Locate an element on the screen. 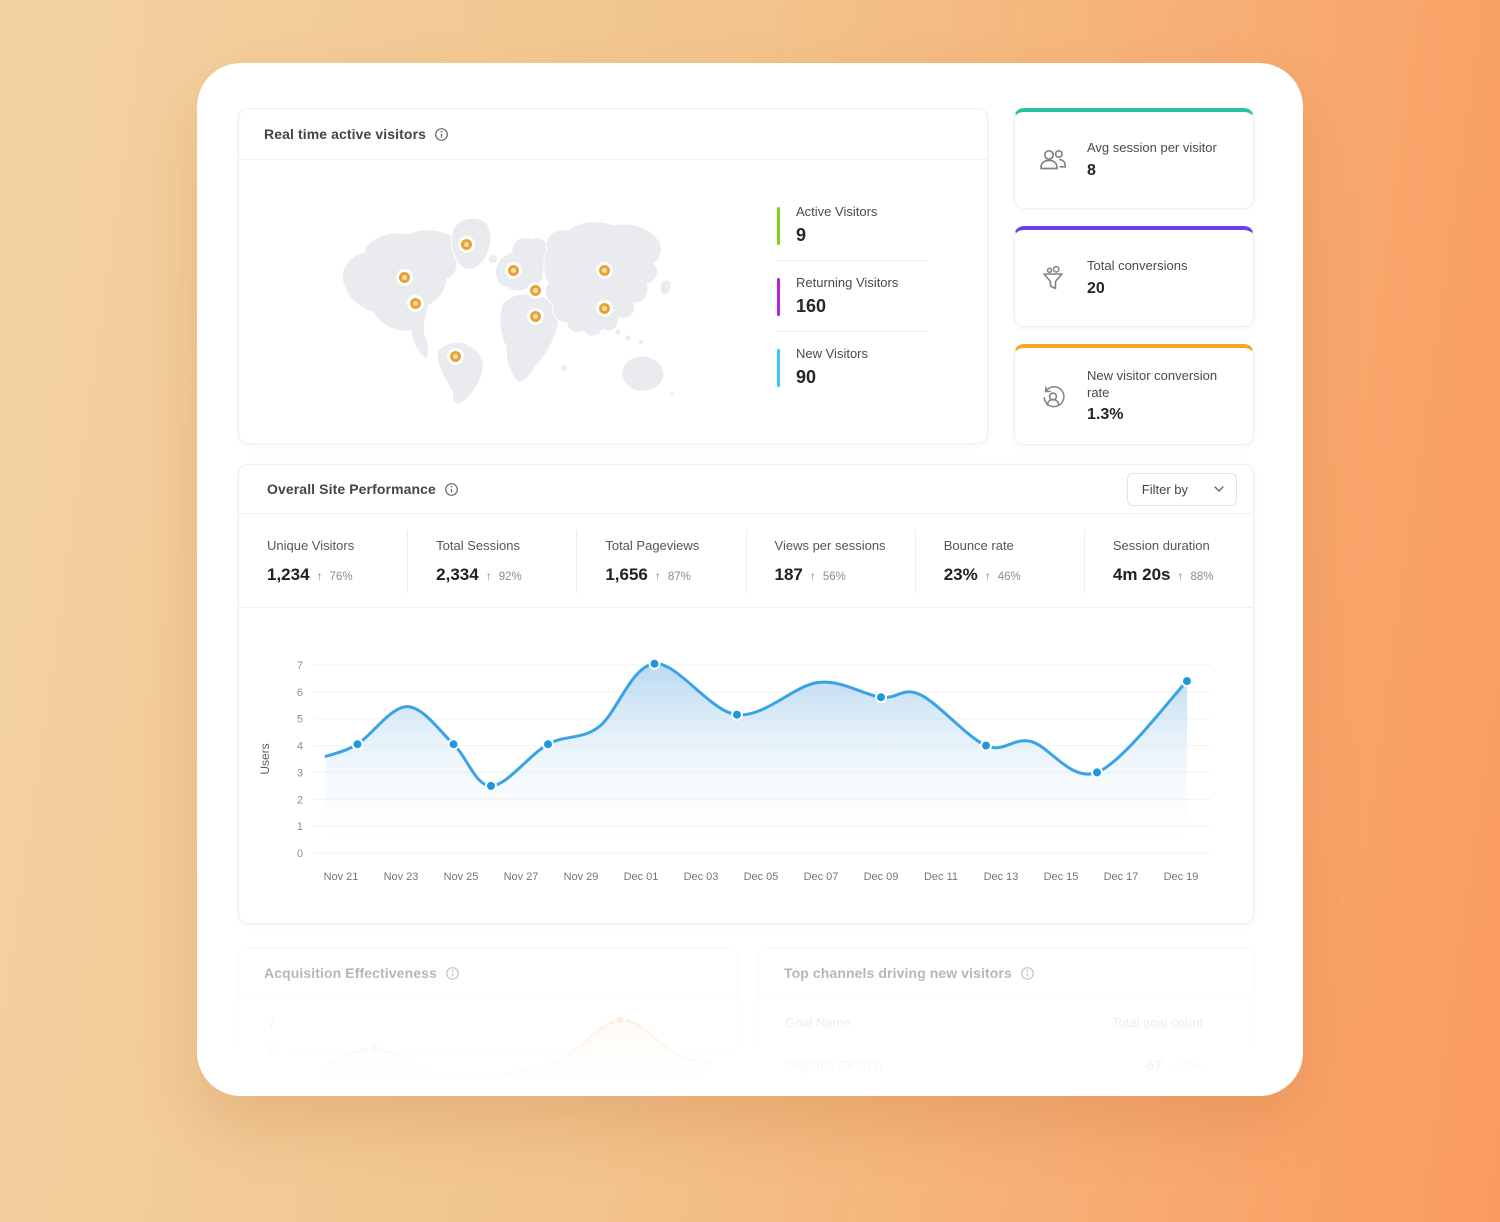 Image resolution: width=1500 pixels, height=1222 pixels. kpi-card-avg-session: Avg session per visitor 8 is located at coordinates (1134, 158).